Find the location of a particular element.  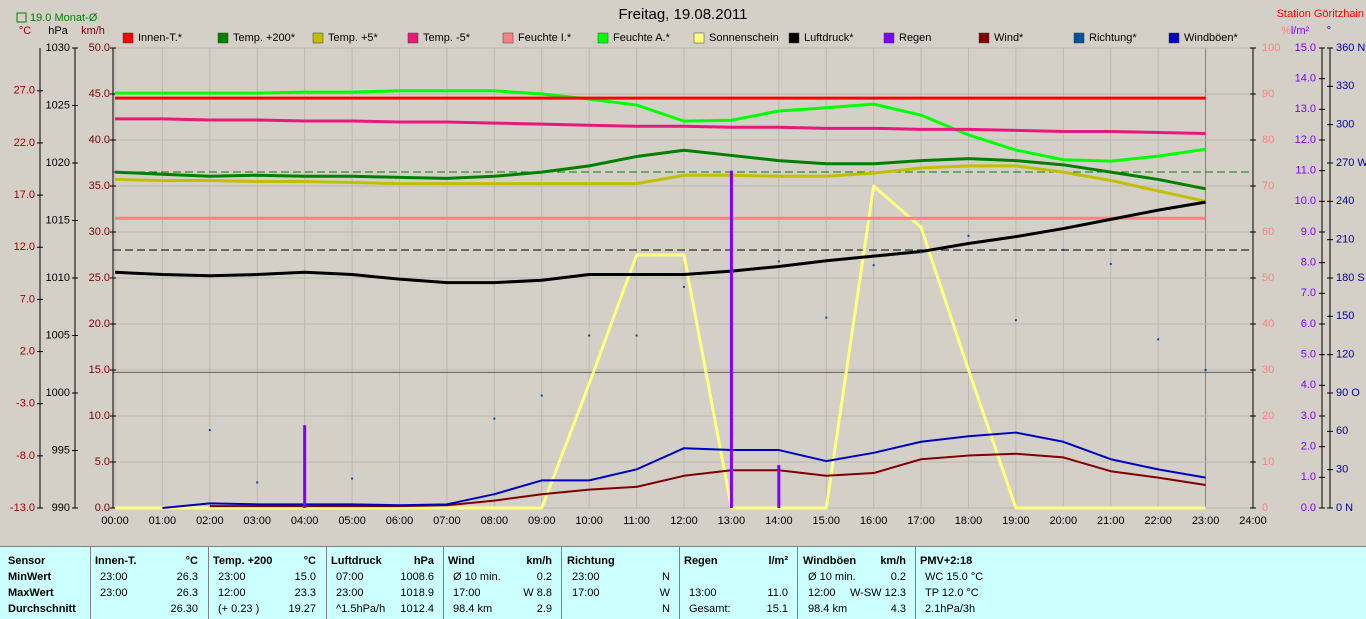

x-tick-label: 17:00 is located at coordinates (921, 521).